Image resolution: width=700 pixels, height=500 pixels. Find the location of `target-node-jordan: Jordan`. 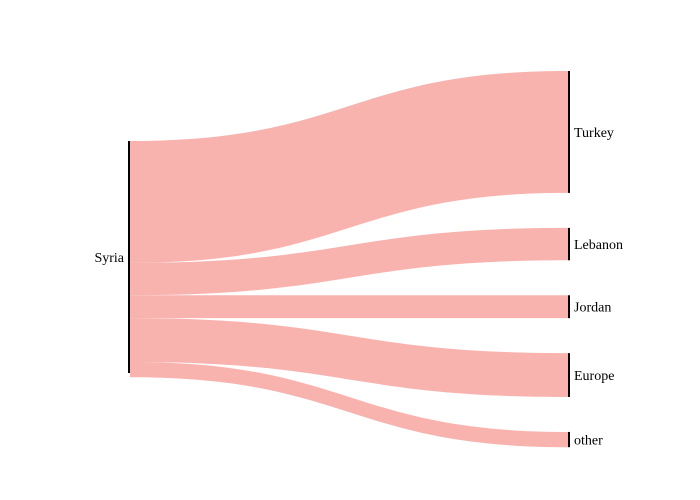

target-node-jordan: Jordan is located at coordinates (589, 307).